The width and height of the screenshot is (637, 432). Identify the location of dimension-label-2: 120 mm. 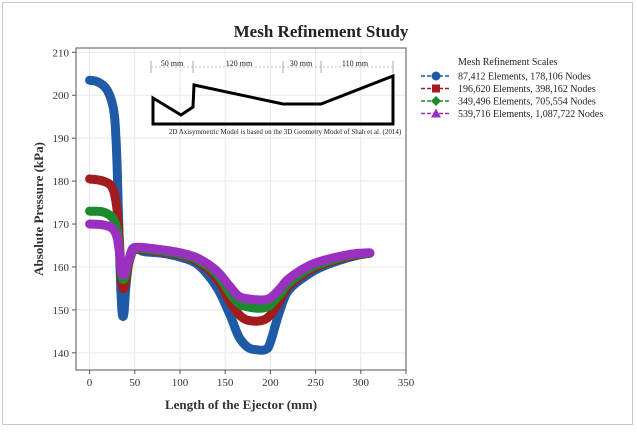
(239, 63).